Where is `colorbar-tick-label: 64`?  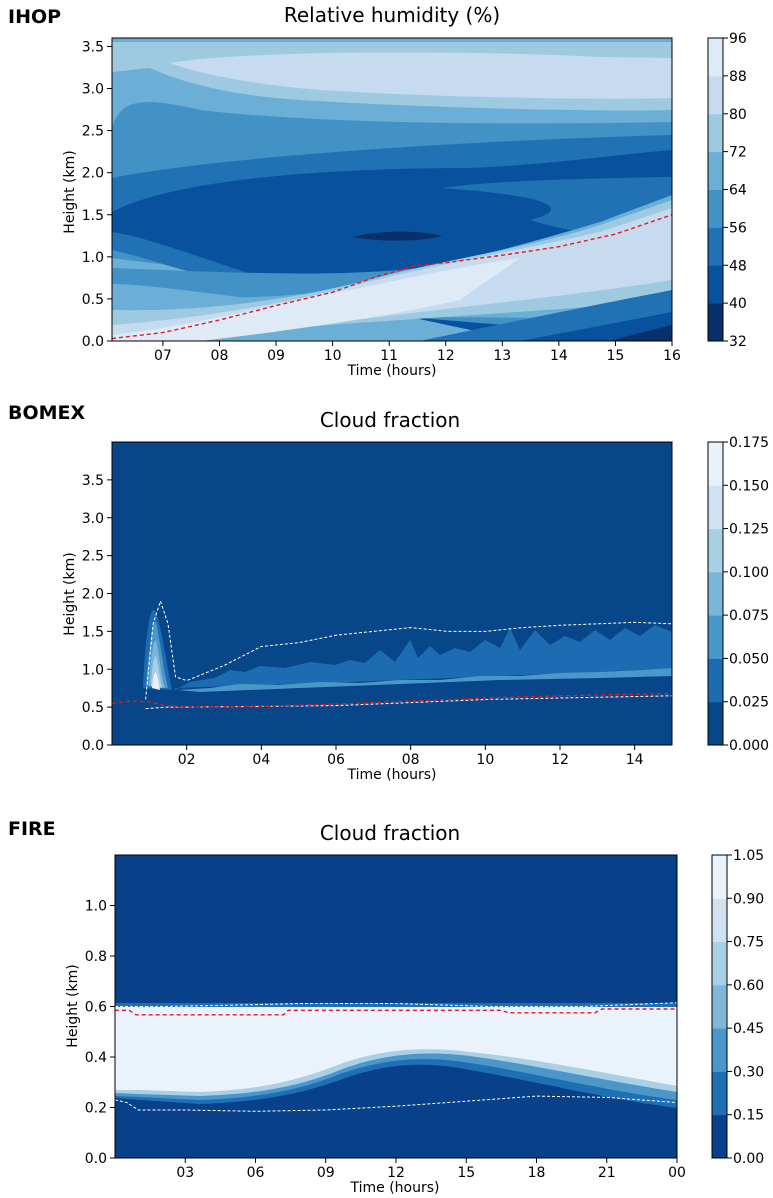
colorbar-tick-label: 64 is located at coordinates (738, 191).